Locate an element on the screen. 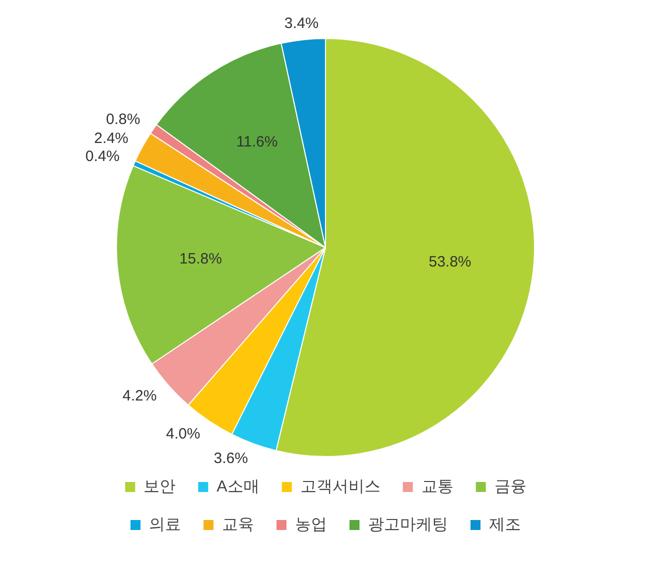 This screenshot has height=561, width=651. data-label: 11.6% is located at coordinates (257, 142).